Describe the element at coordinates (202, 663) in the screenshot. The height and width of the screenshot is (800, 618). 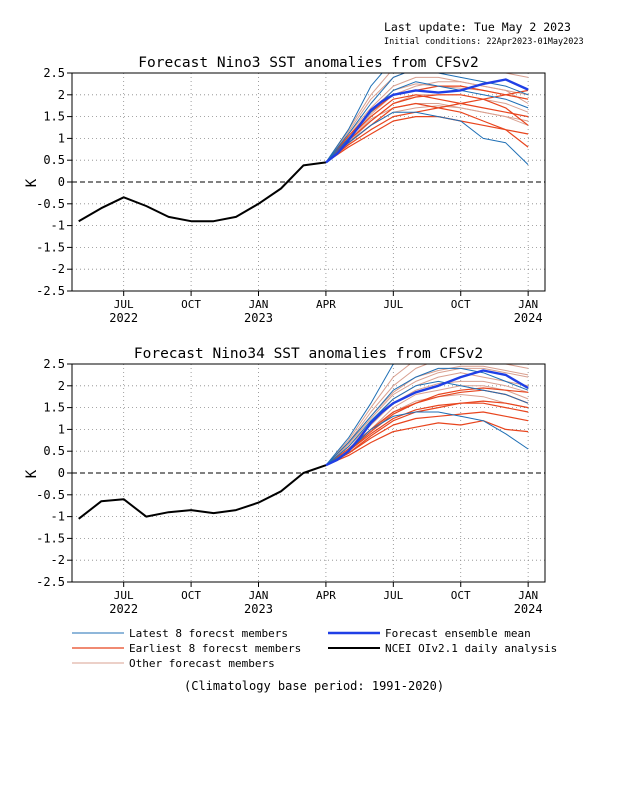
I see `legend-label: Other forecast members` at that location.